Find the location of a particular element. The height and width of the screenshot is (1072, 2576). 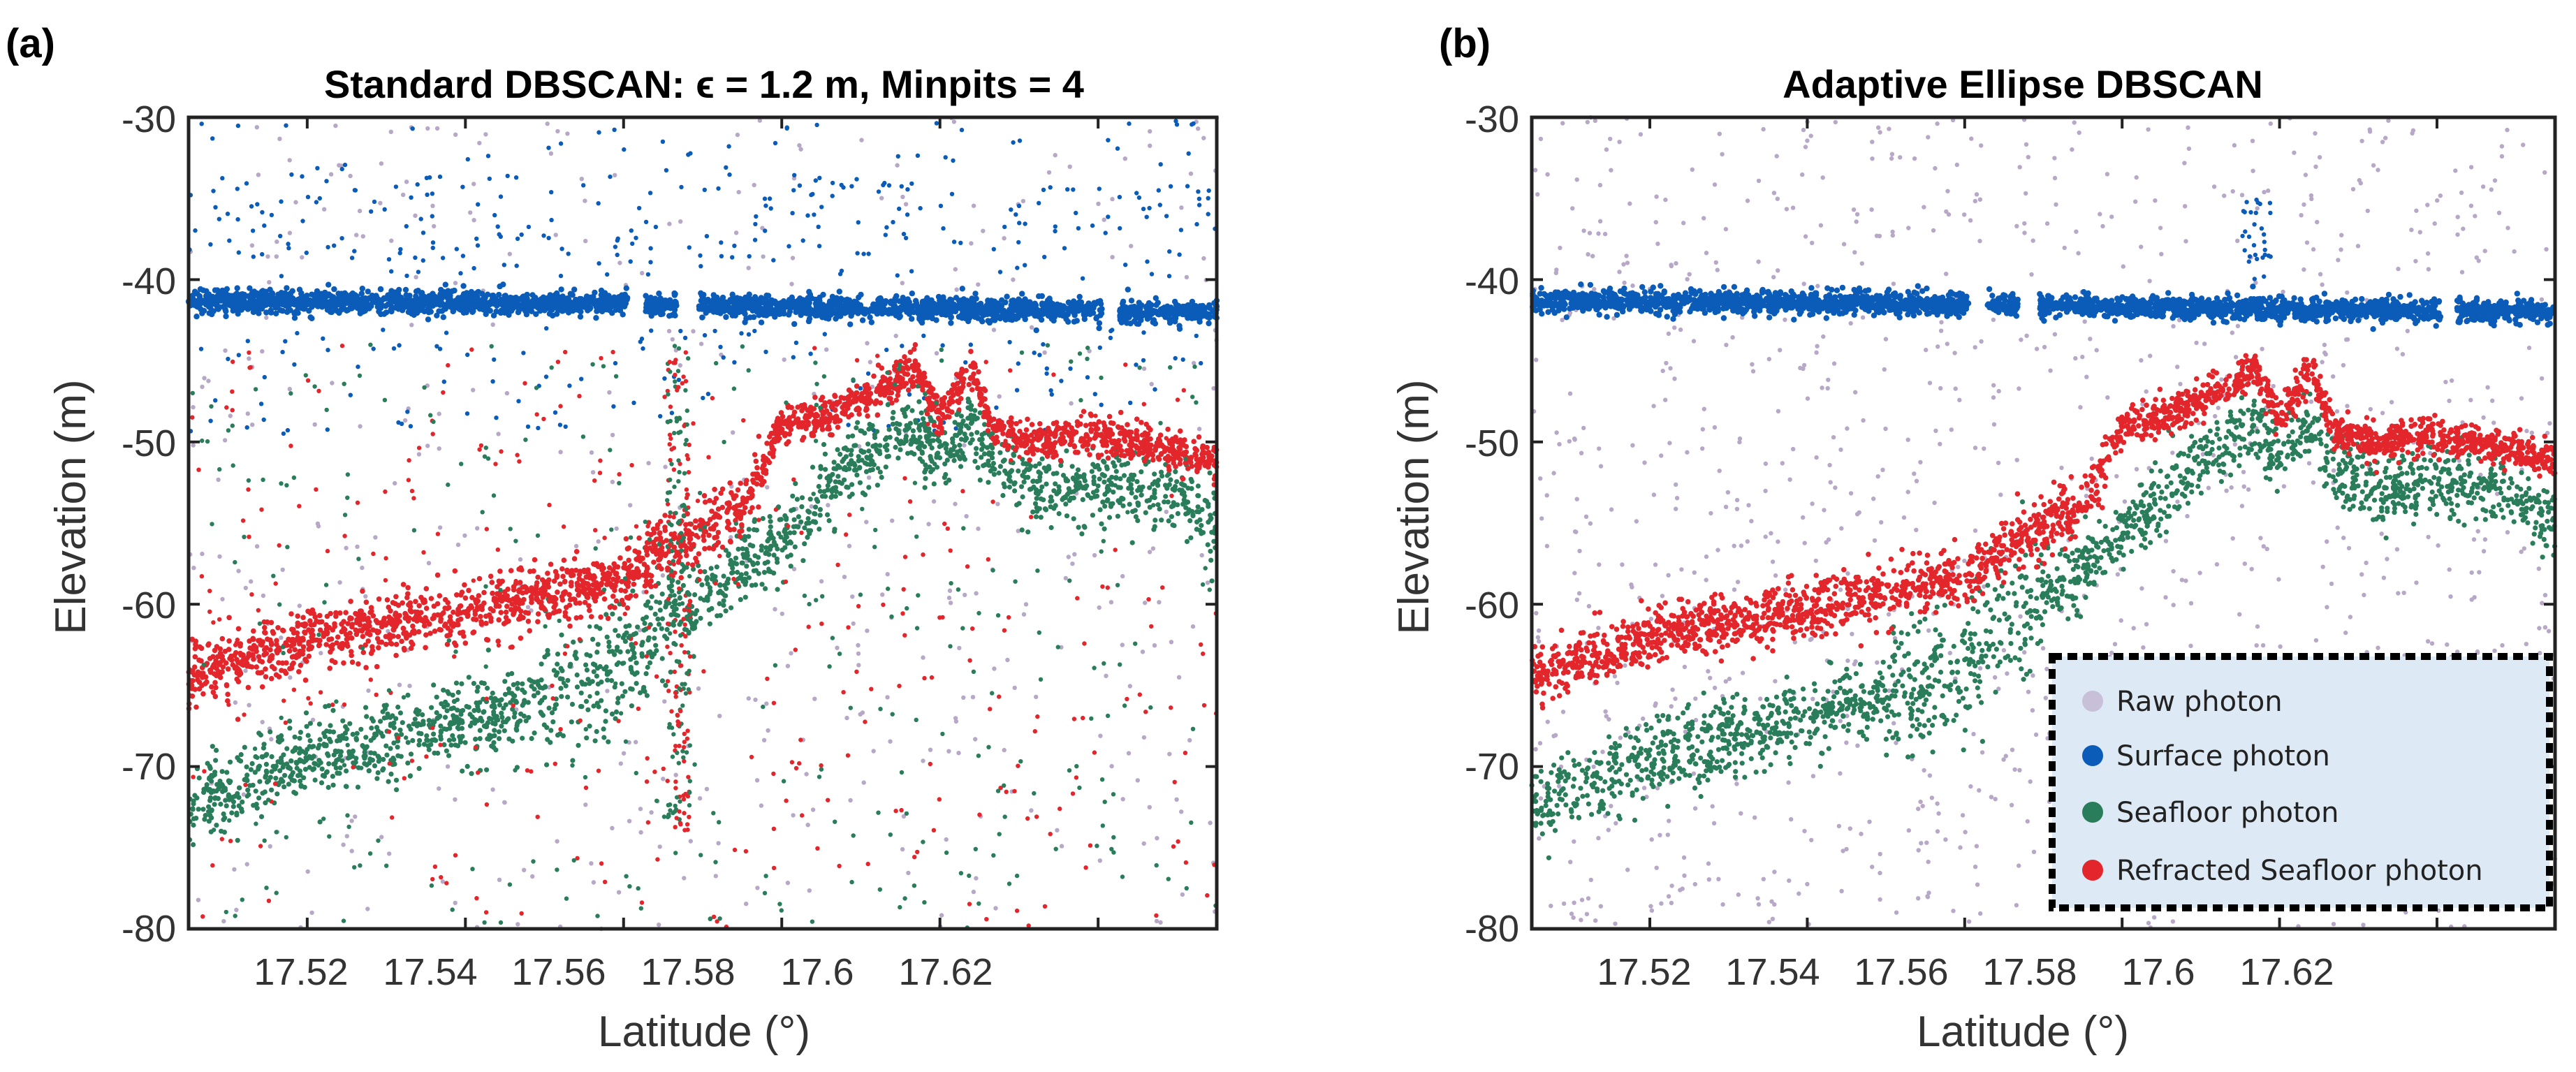

panel-a-label: (a) is located at coordinates (30, 43).